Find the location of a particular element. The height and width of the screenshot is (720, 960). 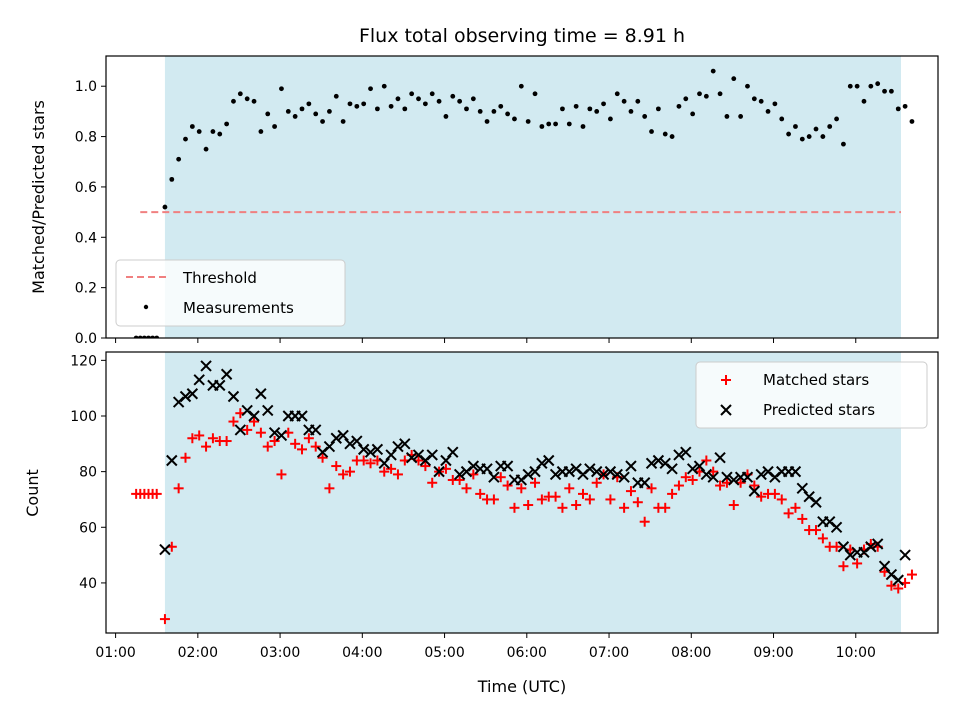

top-y-axis: 0.0 0.2 0.4 0.6 0.8 1.0 is located at coordinates (90, 213).